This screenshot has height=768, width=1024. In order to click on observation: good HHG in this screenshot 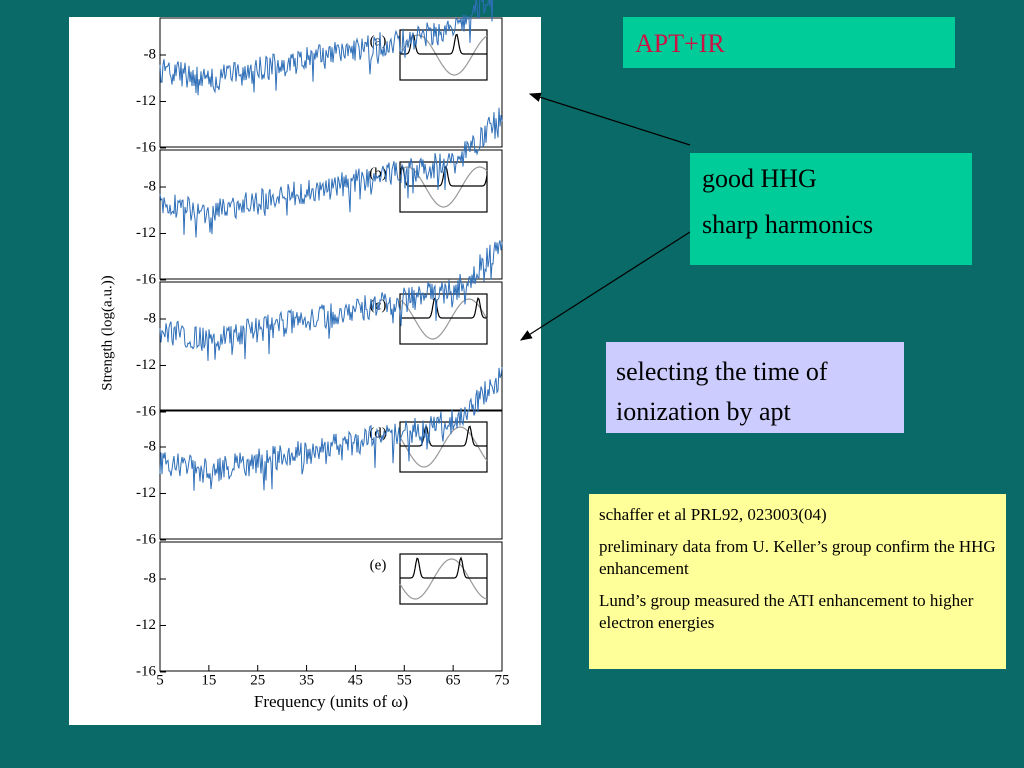, I will do `click(759, 178)`.